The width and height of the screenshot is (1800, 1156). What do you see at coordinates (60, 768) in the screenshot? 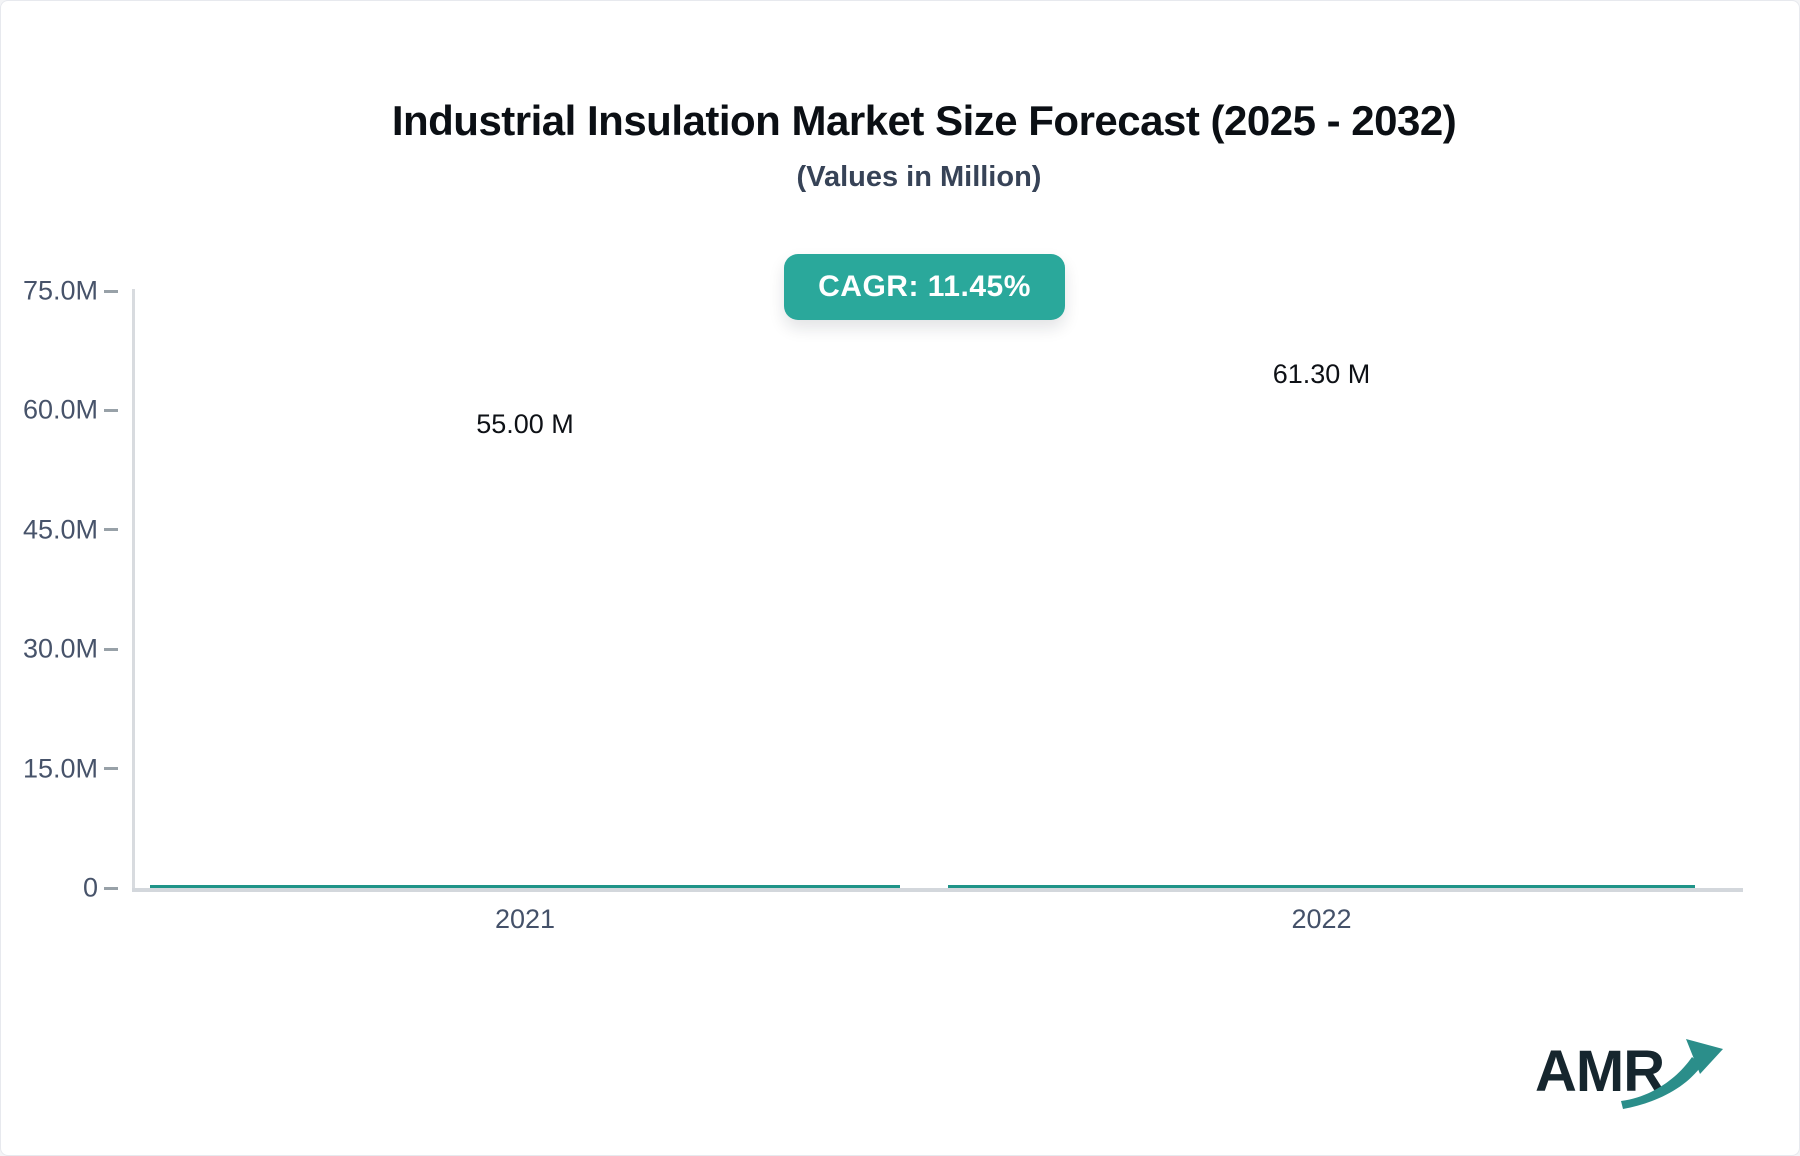
I see `y-tick-label: 15.0M` at bounding box center [60, 768].